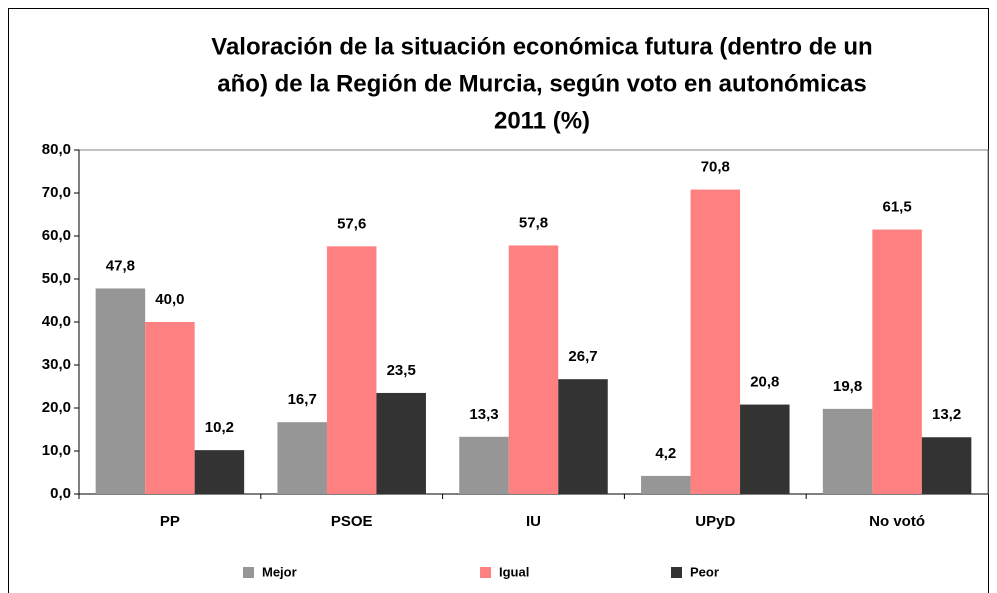 The height and width of the screenshot is (593, 997). Describe the element at coordinates (279, 571) in the screenshot. I see `legend-label: Mejor` at that location.